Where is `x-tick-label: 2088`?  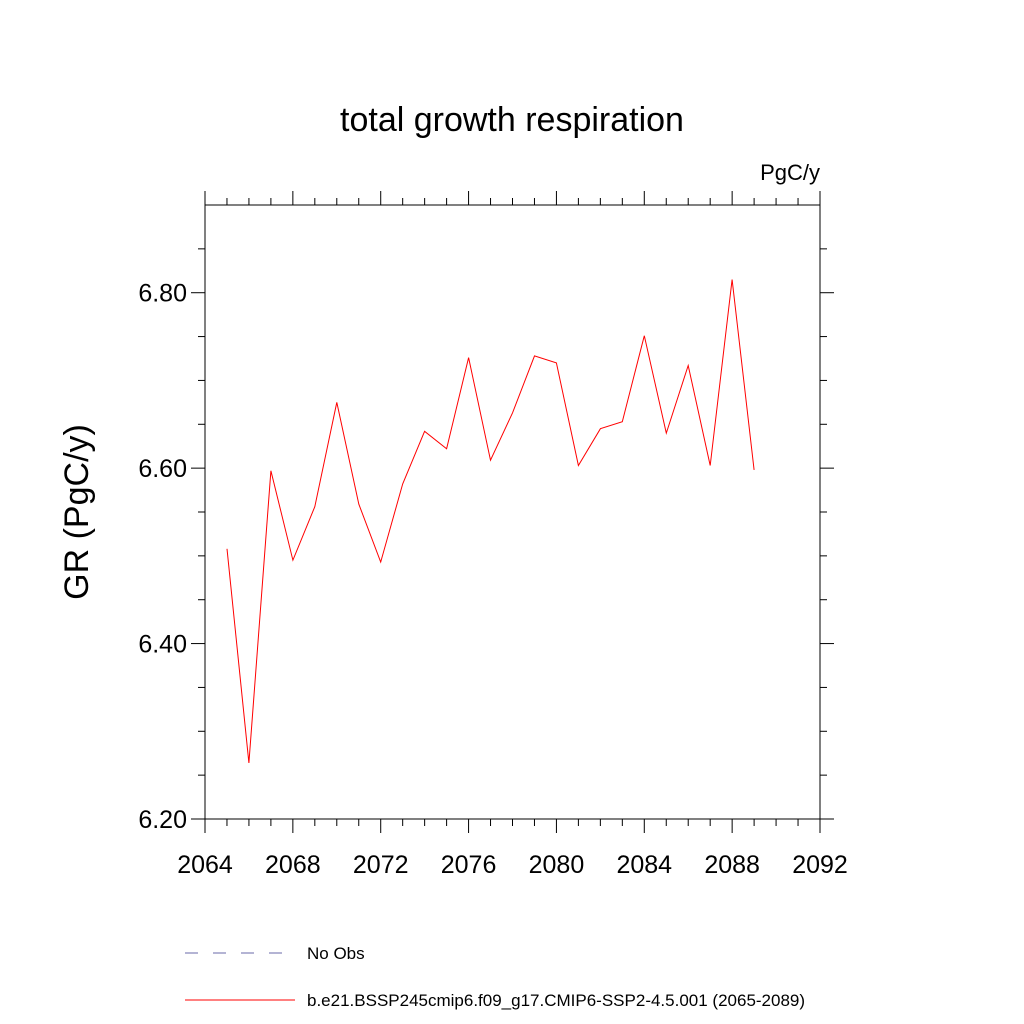 x-tick-label: 2088 is located at coordinates (732, 865).